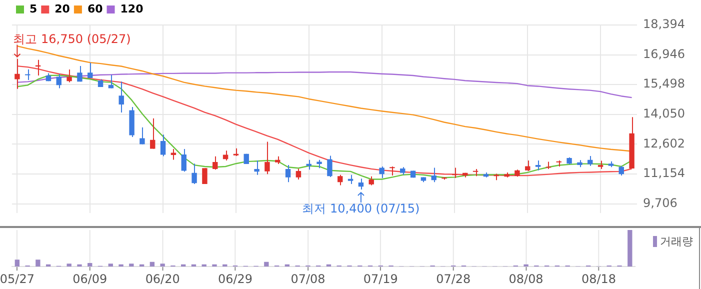 The image size is (701, 289). I want to click on x-tick-label: 07/28, so click(453, 279).